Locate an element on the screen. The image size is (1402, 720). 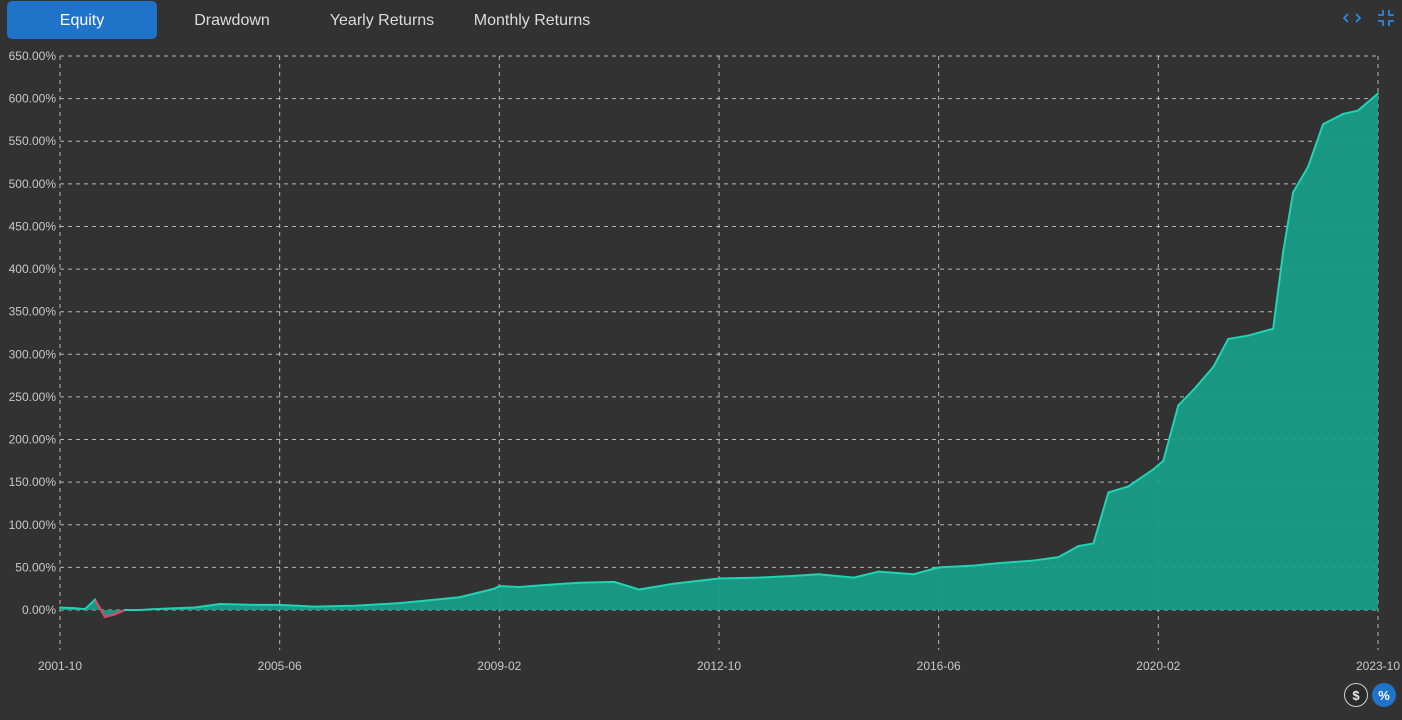
x-tick-label: 2012-10 is located at coordinates (719, 666).